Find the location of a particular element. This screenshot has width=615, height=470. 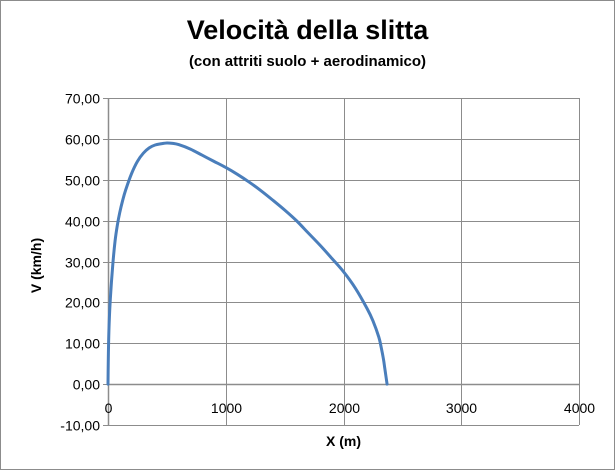

y-tick-label: 40,00 is located at coordinates (82, 222).